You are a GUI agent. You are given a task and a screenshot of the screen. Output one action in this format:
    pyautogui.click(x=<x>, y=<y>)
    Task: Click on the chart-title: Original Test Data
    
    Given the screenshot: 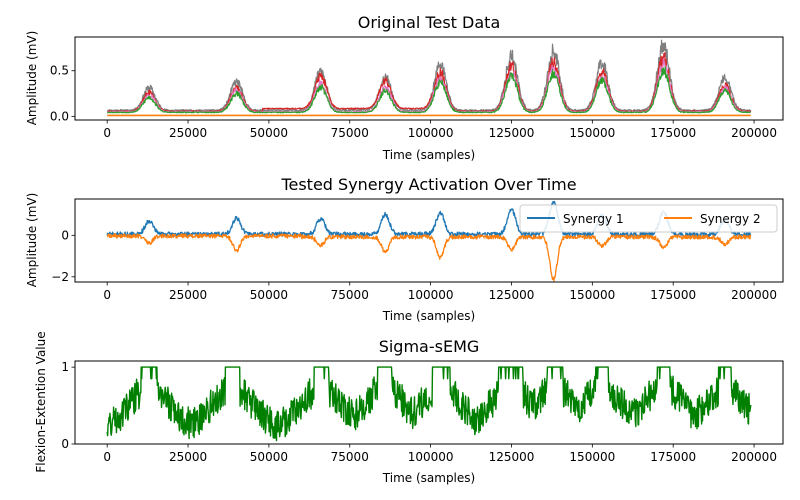 What is the action you would take?
    pyautogui.click(x=429, y=22)
    